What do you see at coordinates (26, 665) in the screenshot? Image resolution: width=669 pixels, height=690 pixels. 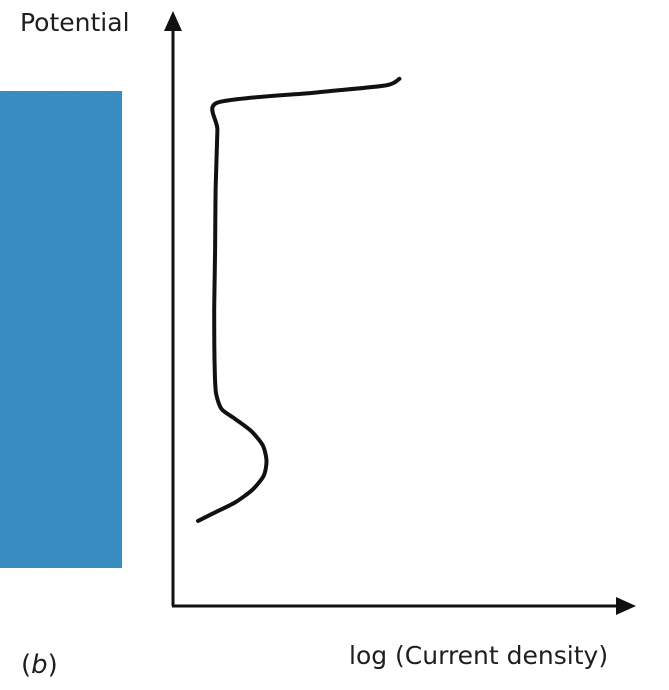 I see `panel-label-open-paren: (` at bounding box center [26, 665].